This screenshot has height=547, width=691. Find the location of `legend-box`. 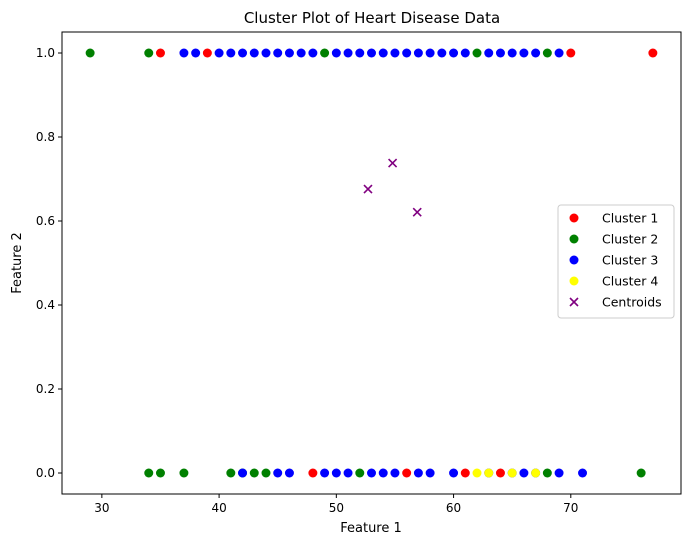

legend-box is located at coordinates (616, 261).